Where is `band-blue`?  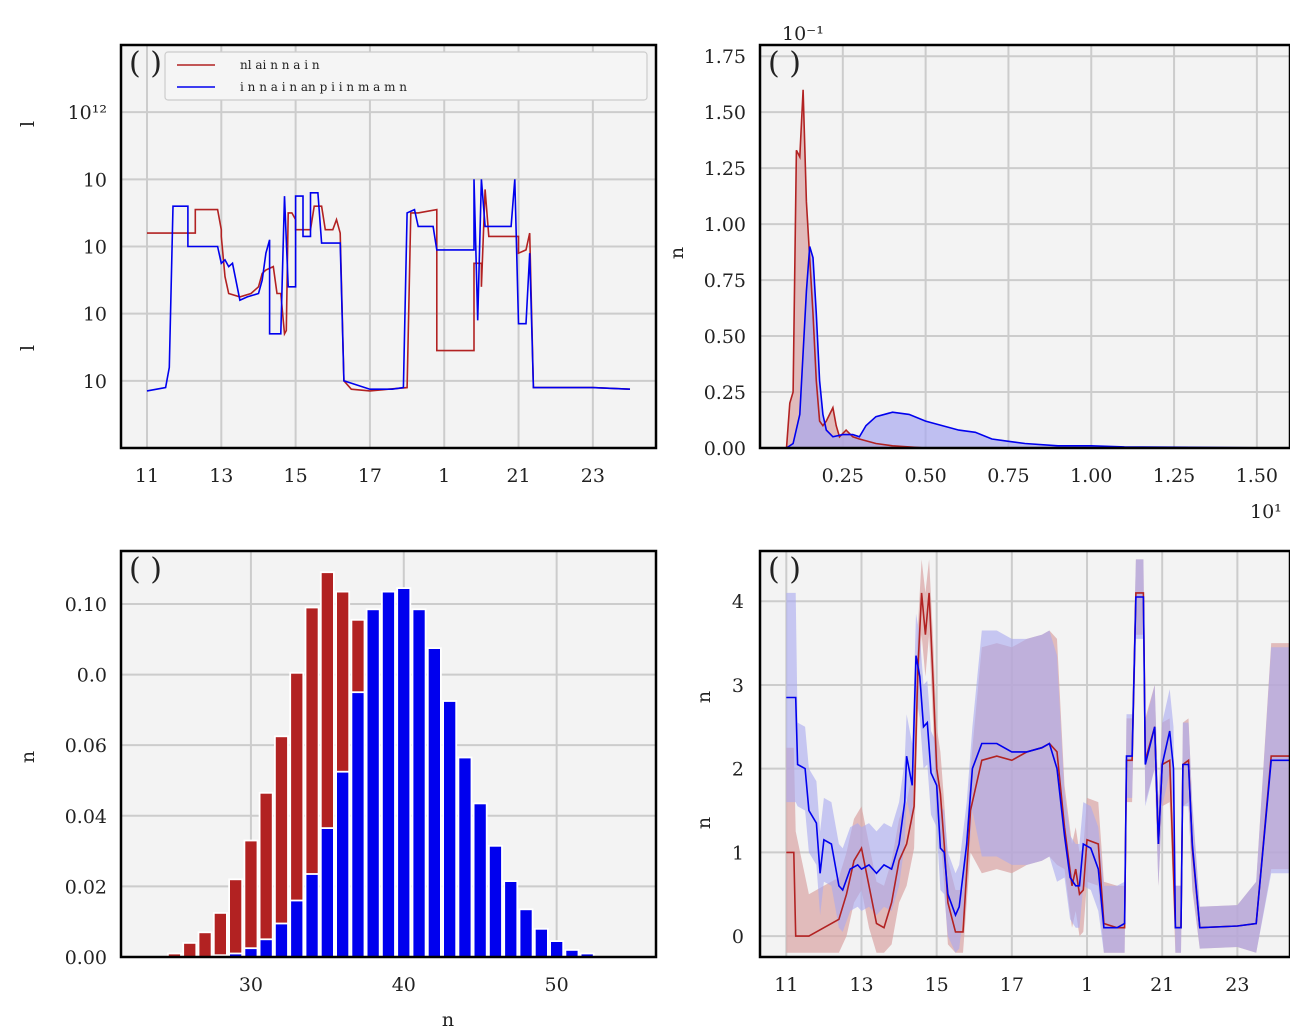 band-blue is located at coordinates (1038, 756).